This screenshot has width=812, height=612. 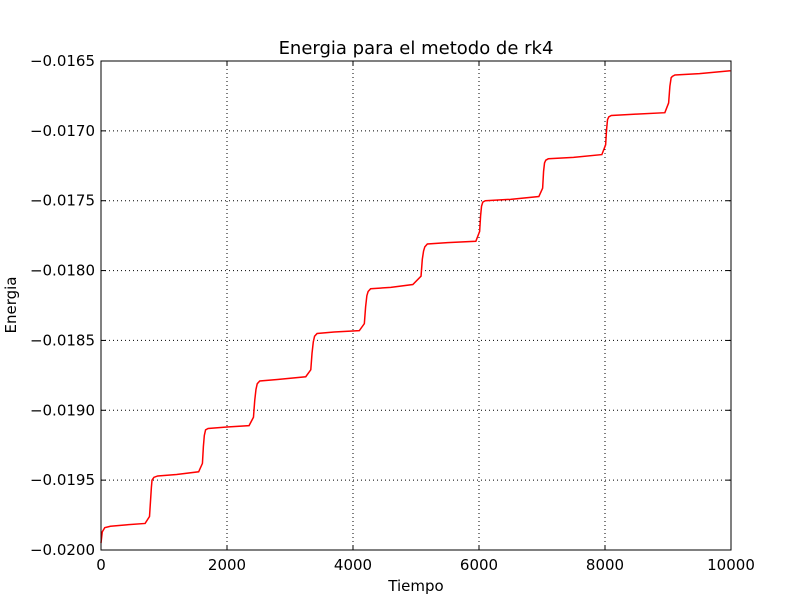 I want to click on y-axis-title: Energia, so click(x=11, y=305).